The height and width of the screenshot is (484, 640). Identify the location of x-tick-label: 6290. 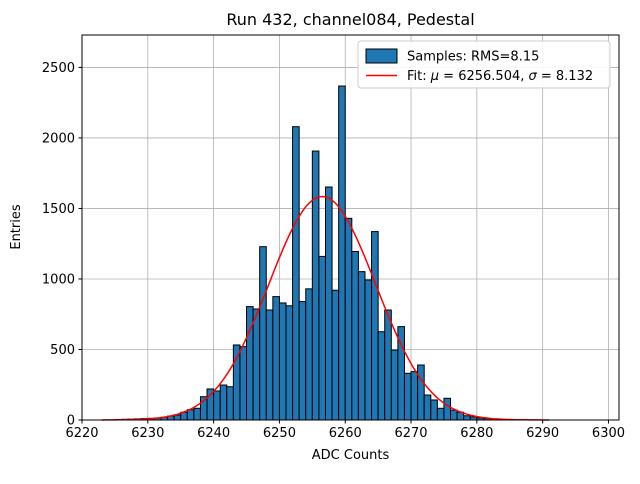
(542, 433).